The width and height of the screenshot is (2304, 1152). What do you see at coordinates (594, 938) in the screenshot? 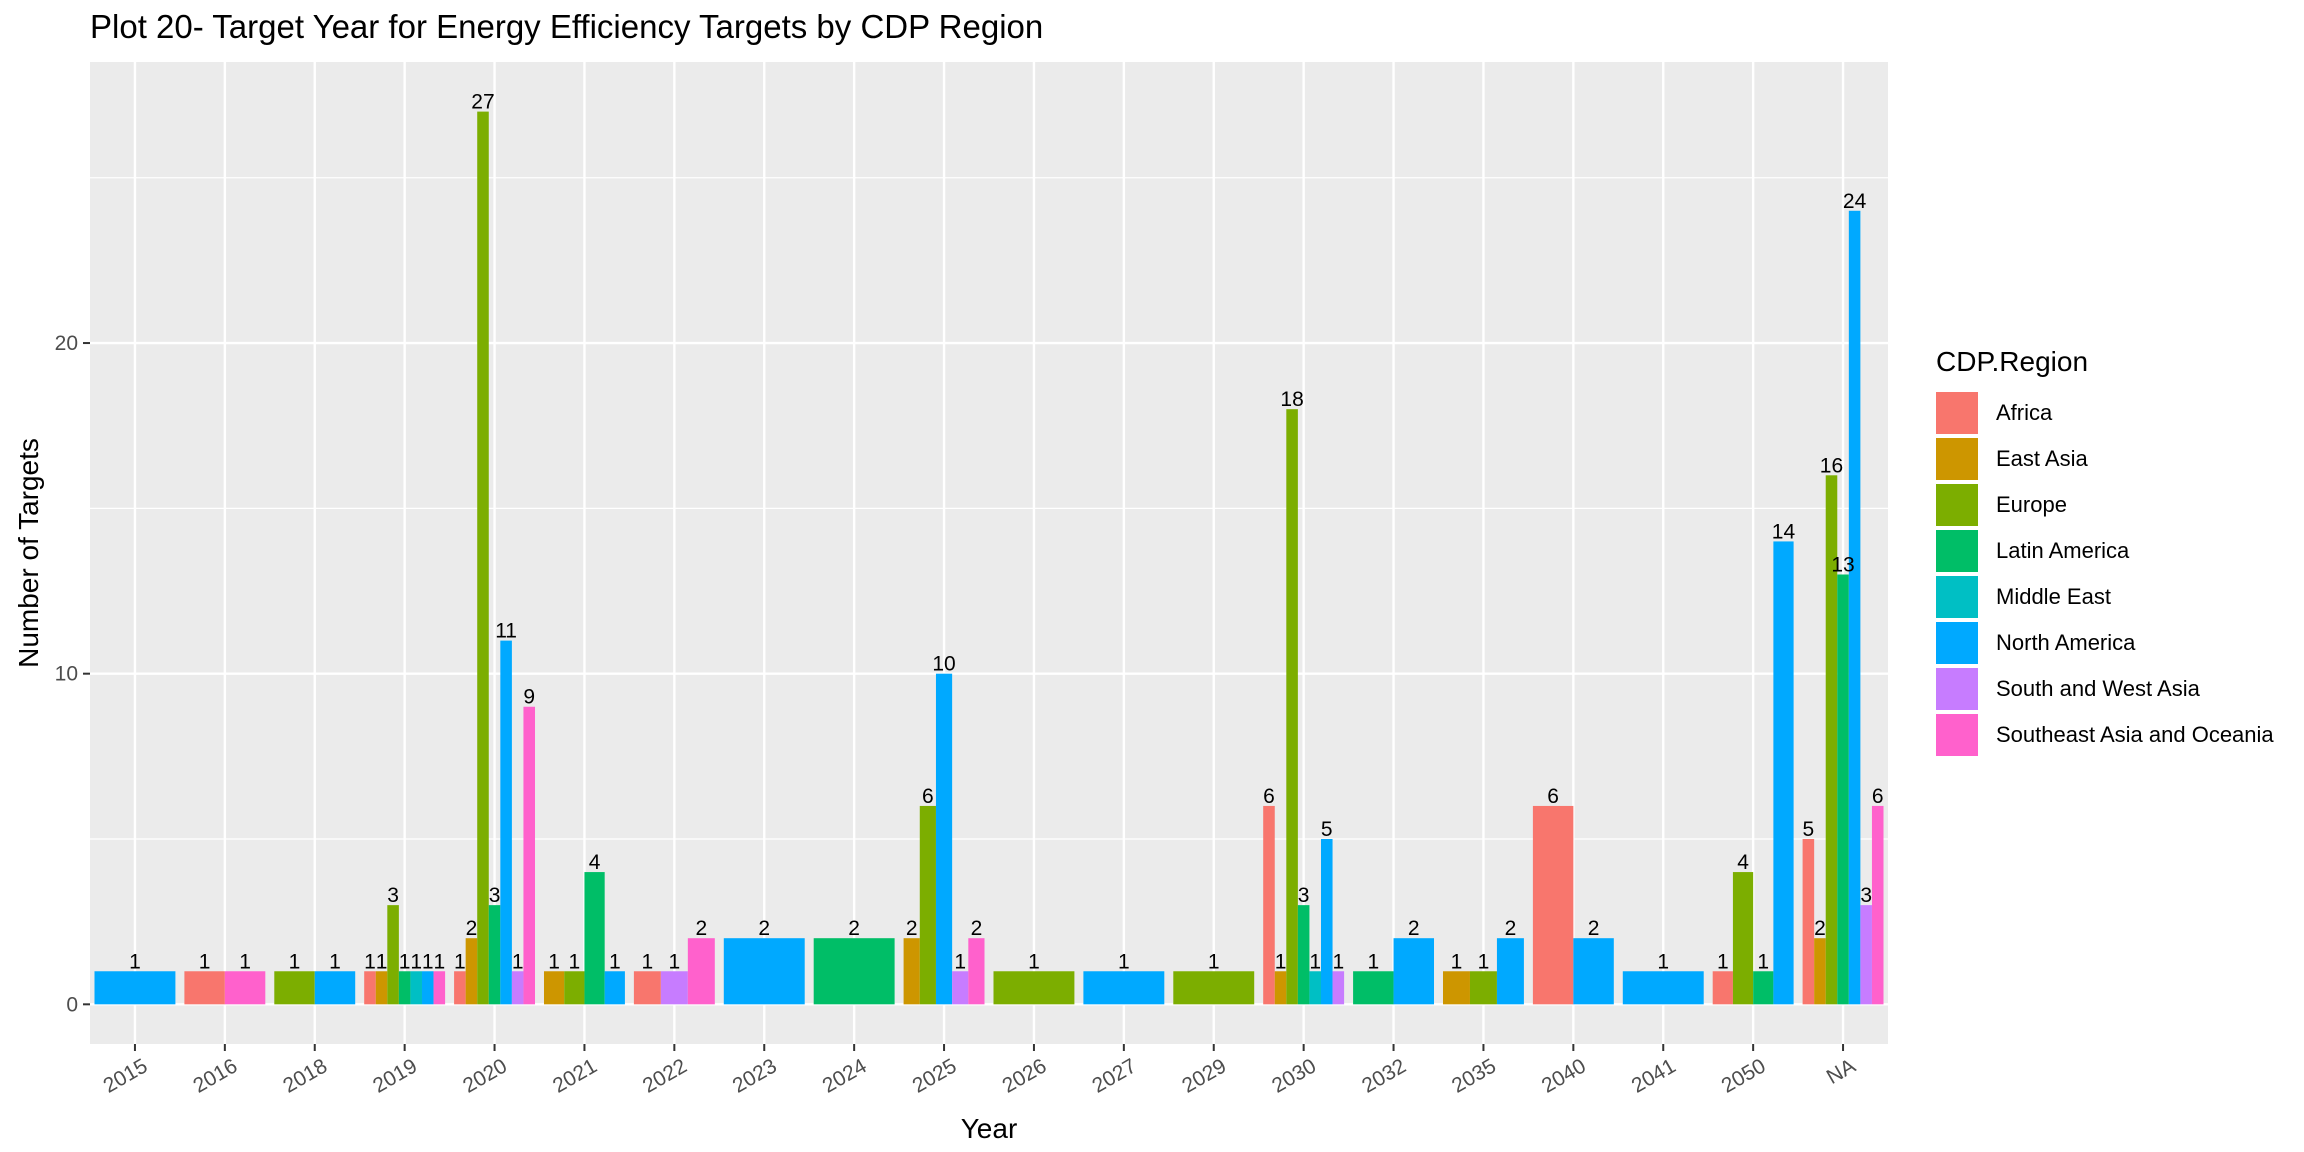
I see `bar-2021-latin-america` at bounding box center [594, 938].